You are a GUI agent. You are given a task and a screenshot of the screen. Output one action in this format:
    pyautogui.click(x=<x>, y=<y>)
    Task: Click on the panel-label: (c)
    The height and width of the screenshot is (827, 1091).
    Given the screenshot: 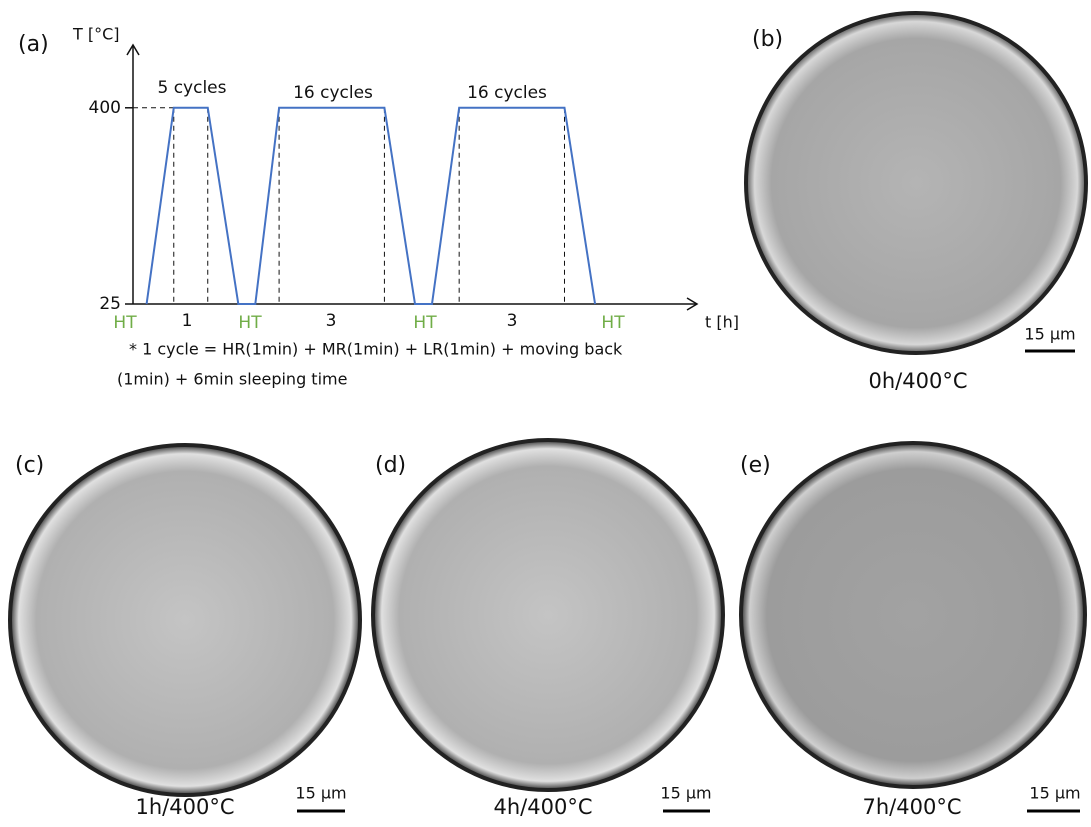 What is the action you would take?
    pyautogui.click(x=29, y=465)
    